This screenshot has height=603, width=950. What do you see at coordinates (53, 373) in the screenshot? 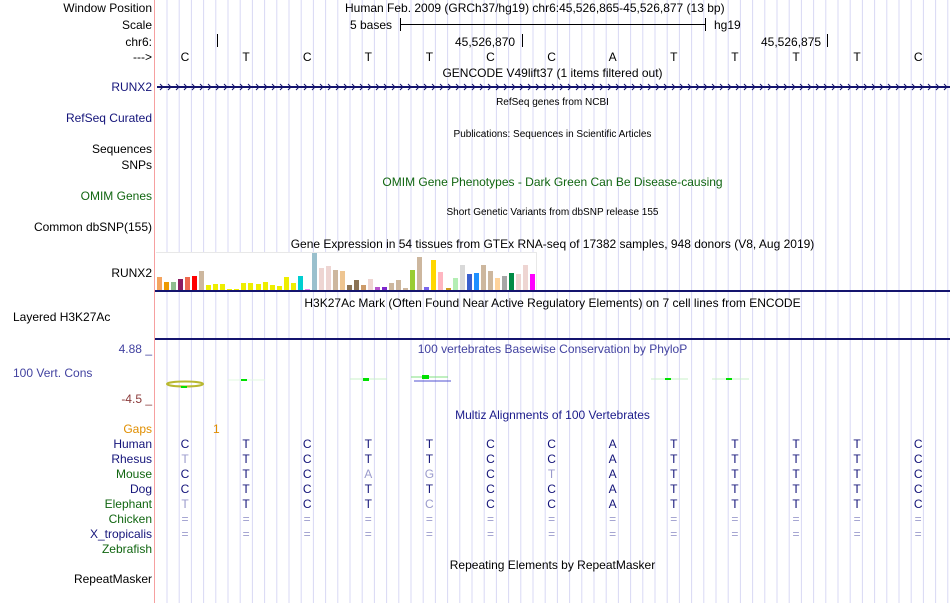
I see `cons-track-label: 100 Vert. Cons` at bounding box center [53, 373].